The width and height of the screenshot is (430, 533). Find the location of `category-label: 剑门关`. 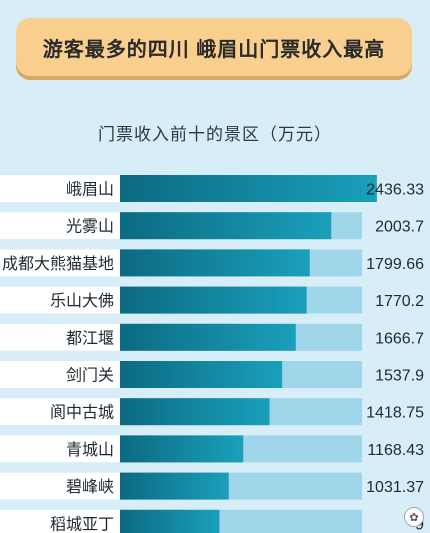

category-label: 剑门关 is located at coordinates (90, 375).